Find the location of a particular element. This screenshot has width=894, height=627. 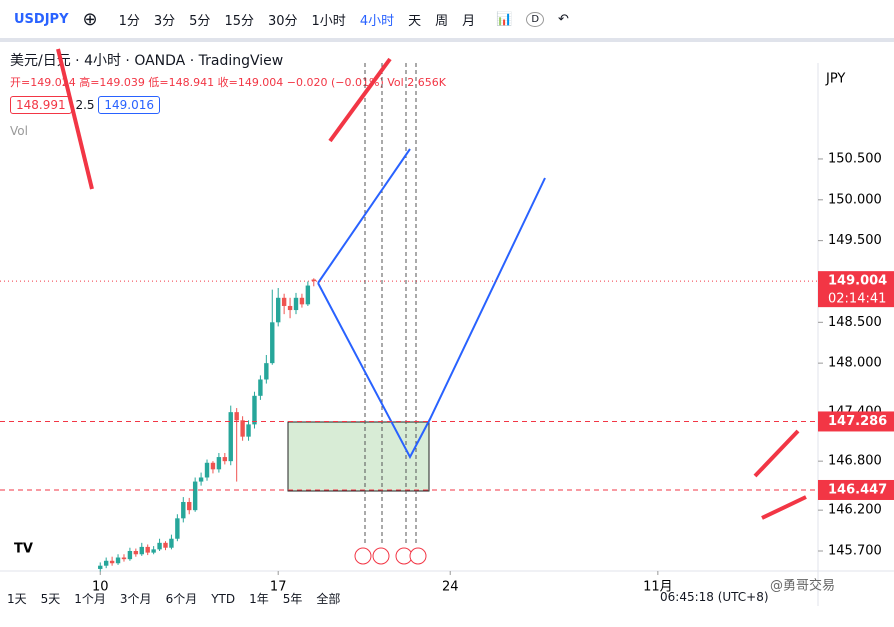

currency: JPY is located at coordinates (835, 79).